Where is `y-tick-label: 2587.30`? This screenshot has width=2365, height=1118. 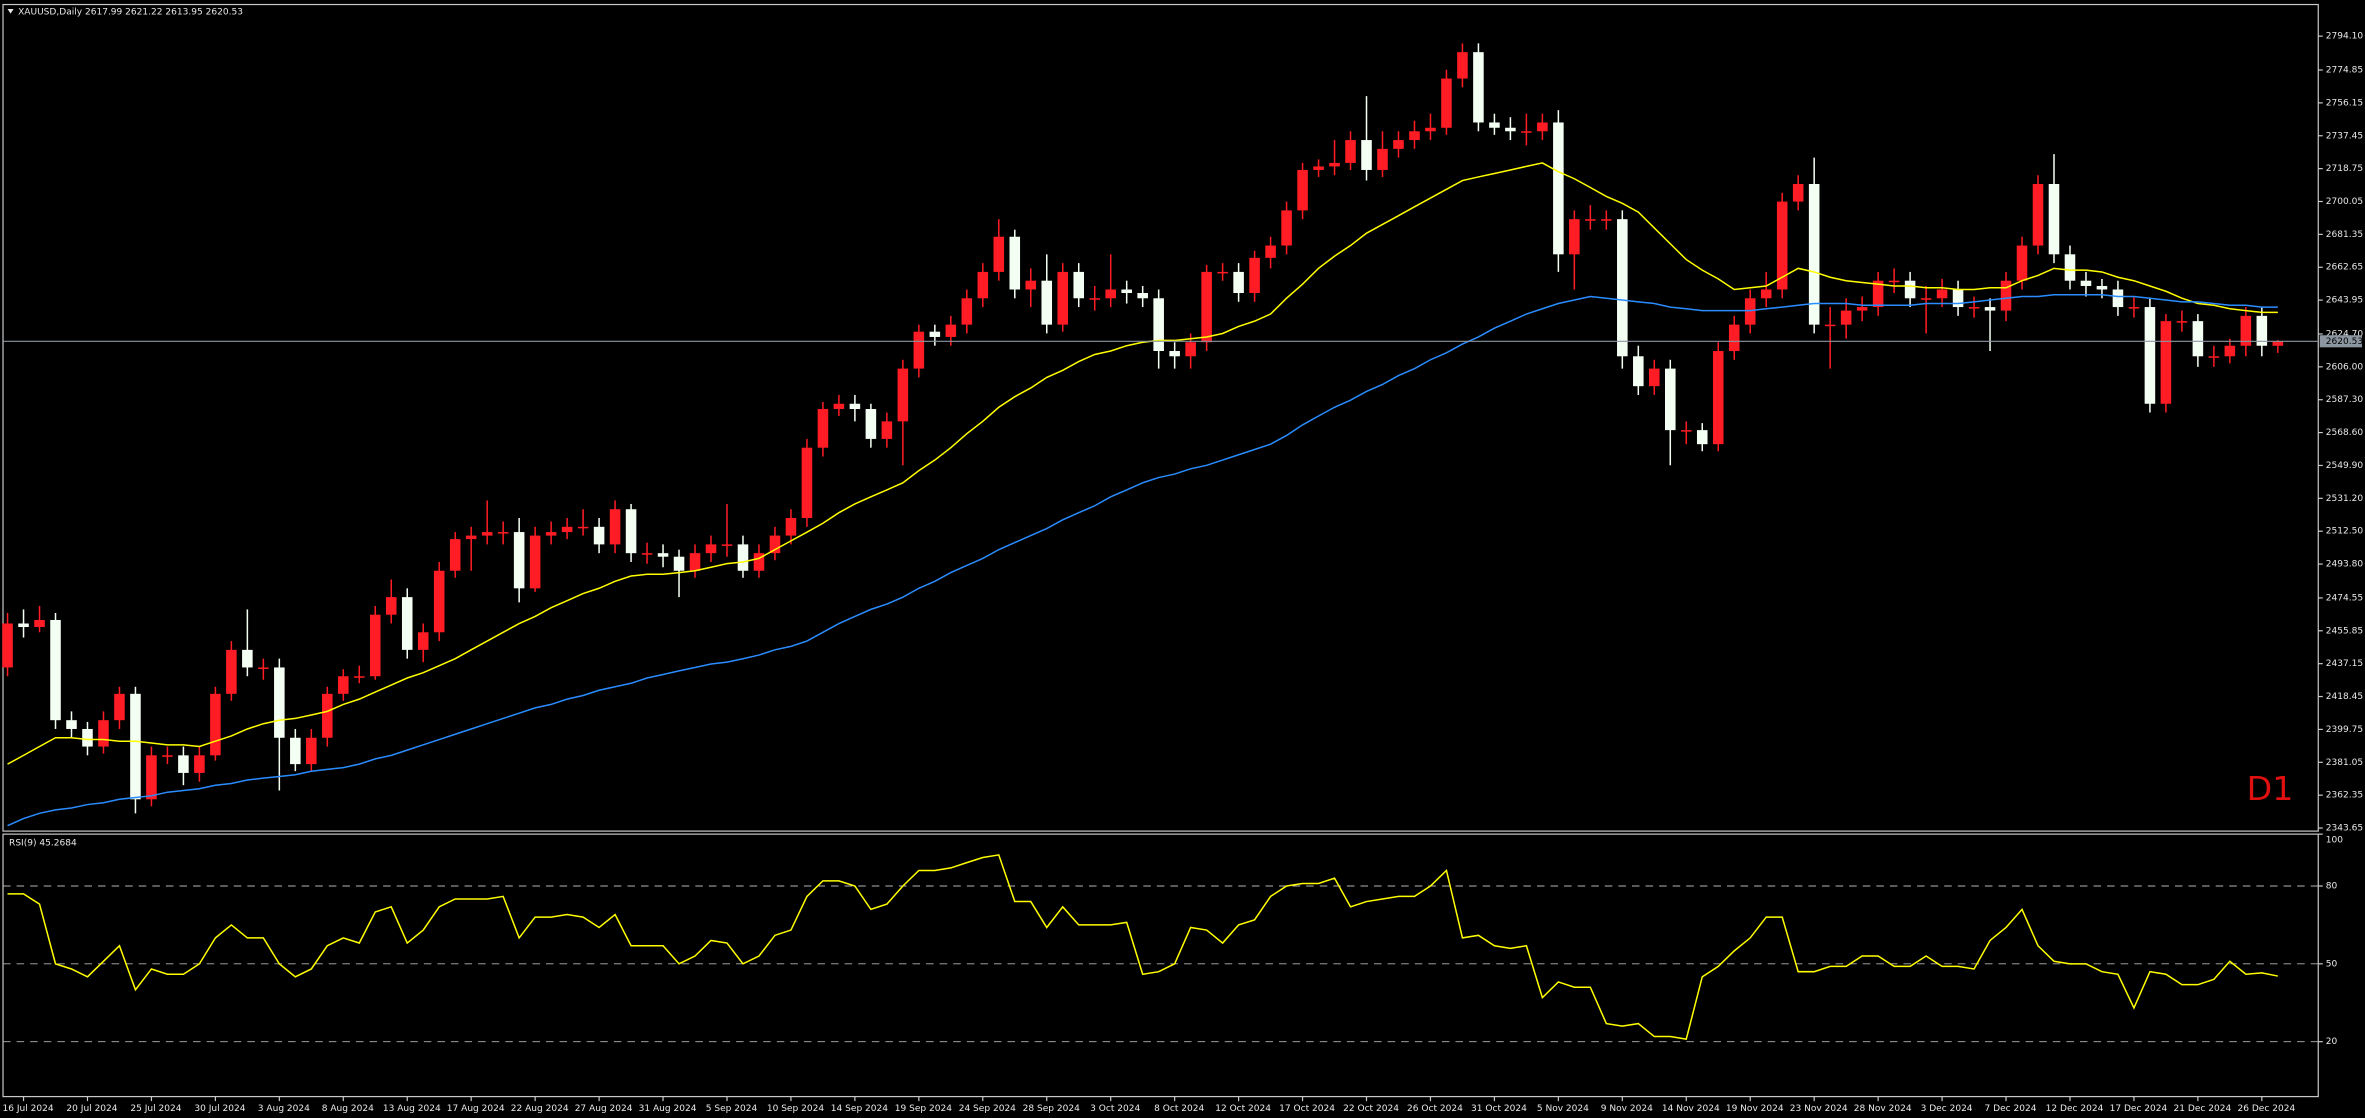
y-tick-label: 2587.30 is located at coordinates (2345, 400).